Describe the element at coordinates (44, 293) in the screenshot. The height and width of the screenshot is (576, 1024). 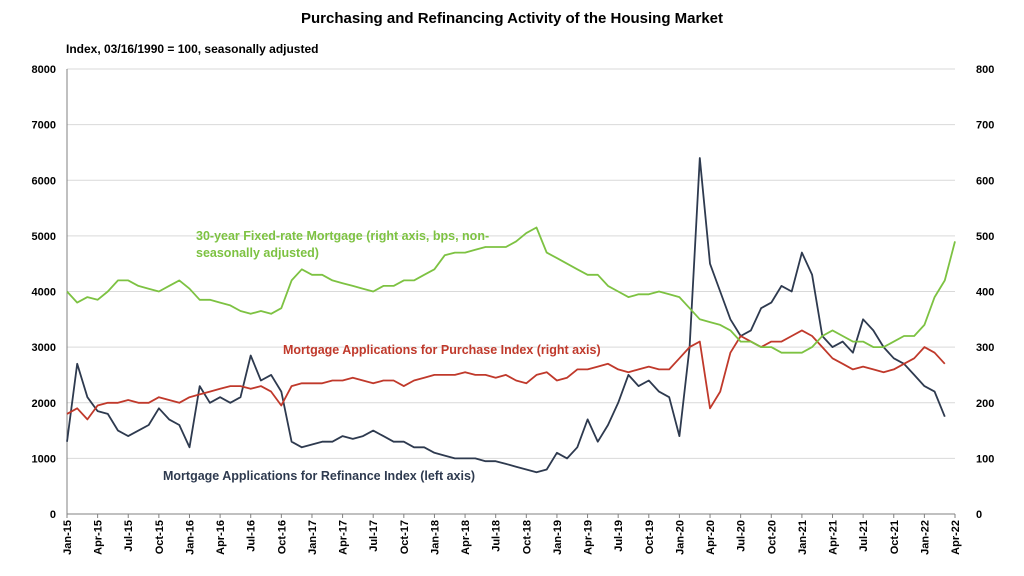
I see `left-tick-label: 4000` at that location.